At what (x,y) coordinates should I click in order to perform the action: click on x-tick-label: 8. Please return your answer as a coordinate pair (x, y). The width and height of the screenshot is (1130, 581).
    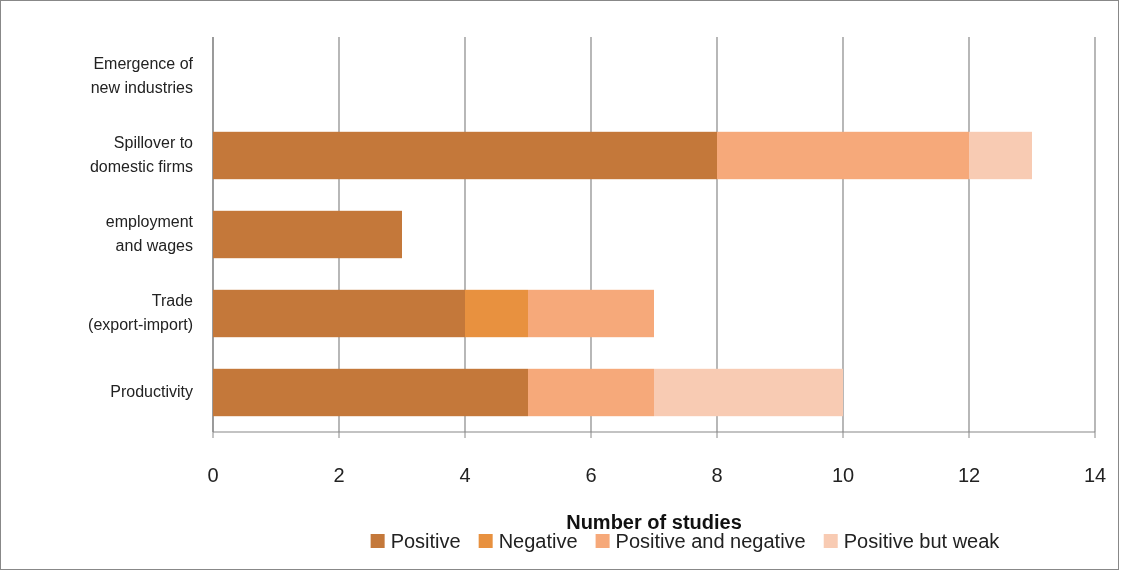
    Looking at the image, I should click on (717, 475).